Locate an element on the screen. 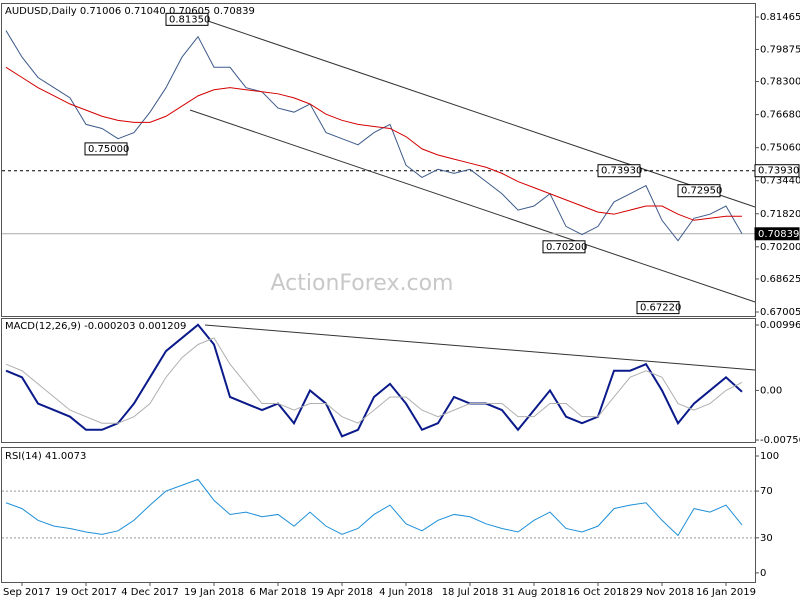  x-tick-label: 5 Sep 2017 is located at coordinates (25, 592).